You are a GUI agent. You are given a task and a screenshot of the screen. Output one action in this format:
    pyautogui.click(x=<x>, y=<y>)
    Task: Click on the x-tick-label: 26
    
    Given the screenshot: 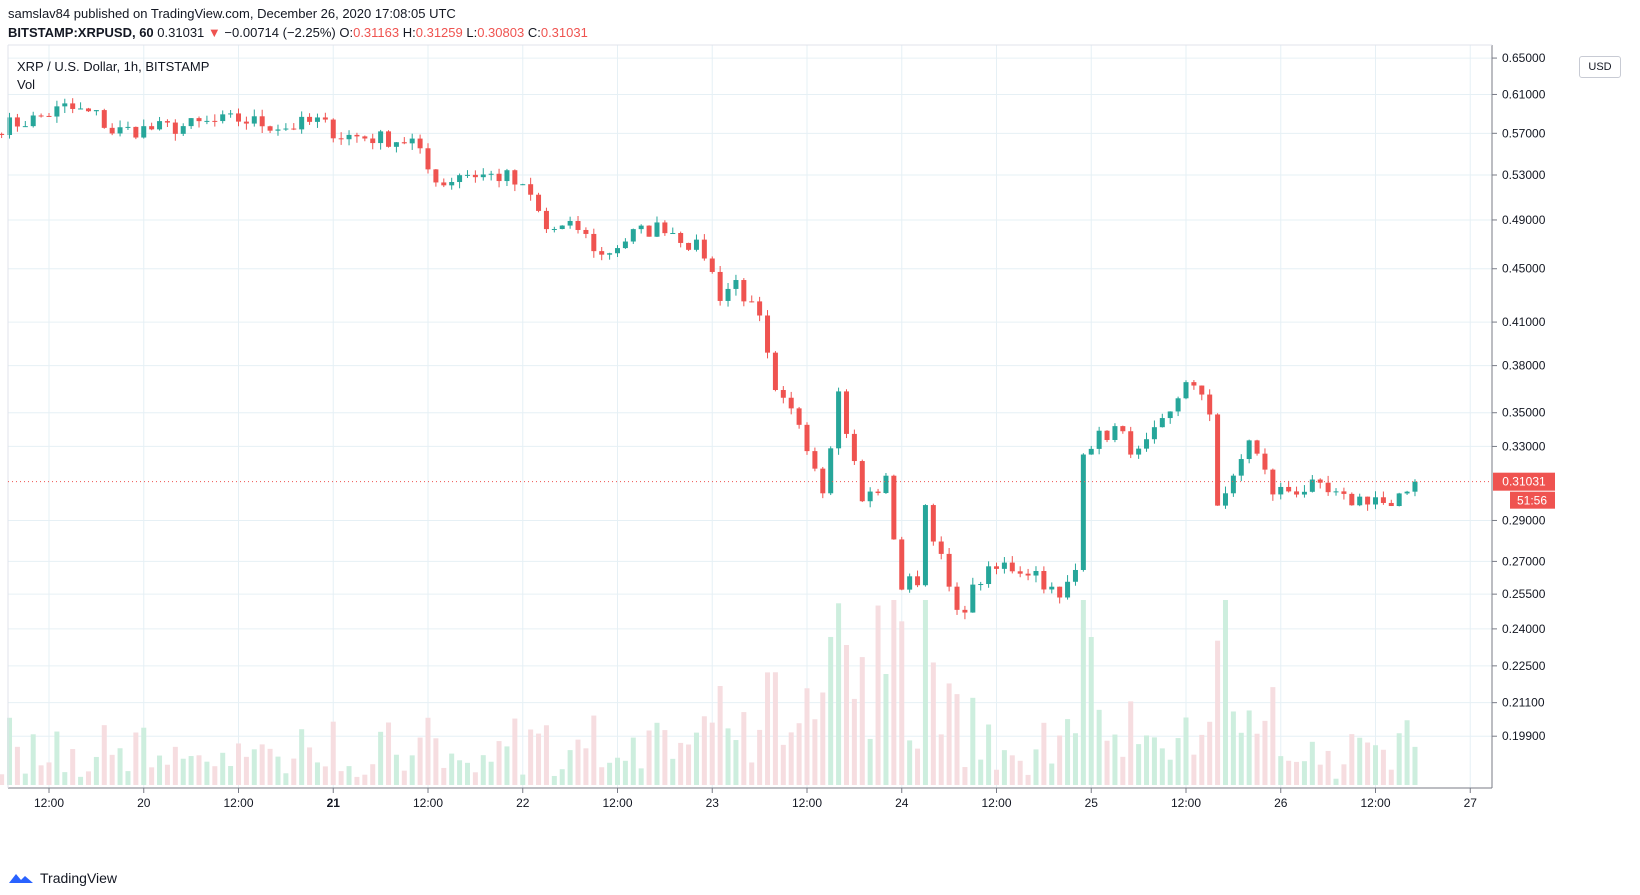 What is the action you would take?
    pyautogui.click(x=1281, y=803)
    